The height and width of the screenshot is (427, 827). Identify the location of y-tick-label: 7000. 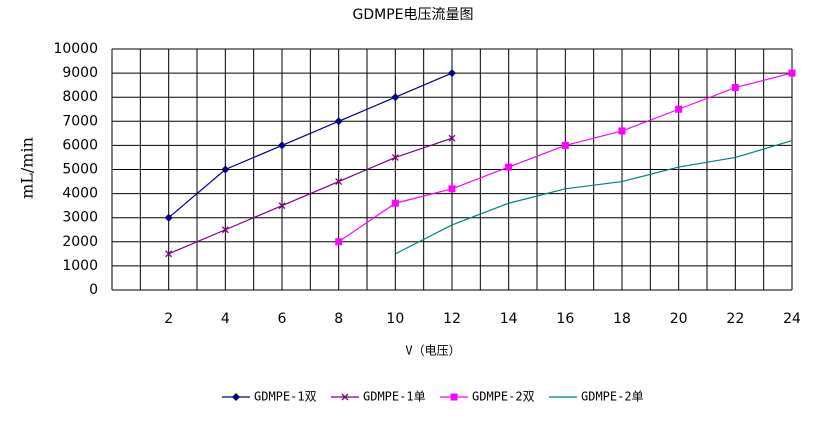
(80, 121).